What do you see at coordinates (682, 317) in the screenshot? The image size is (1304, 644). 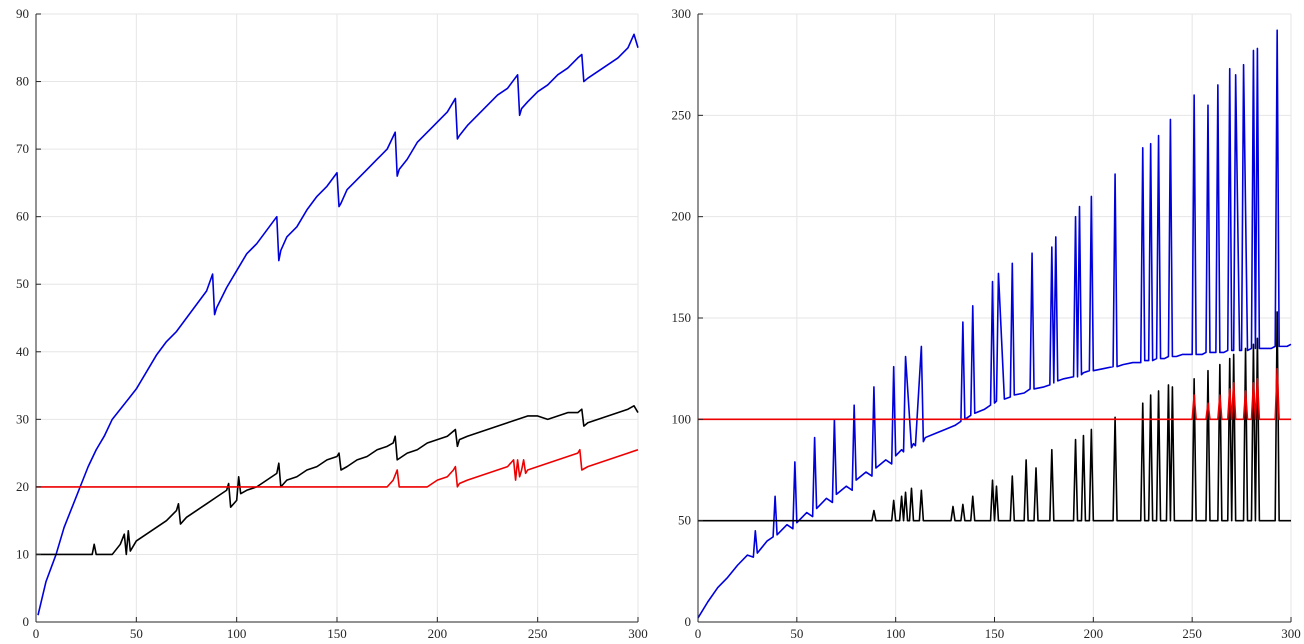 I see `y-tick-label: 150` at bounding box center [682, 317].